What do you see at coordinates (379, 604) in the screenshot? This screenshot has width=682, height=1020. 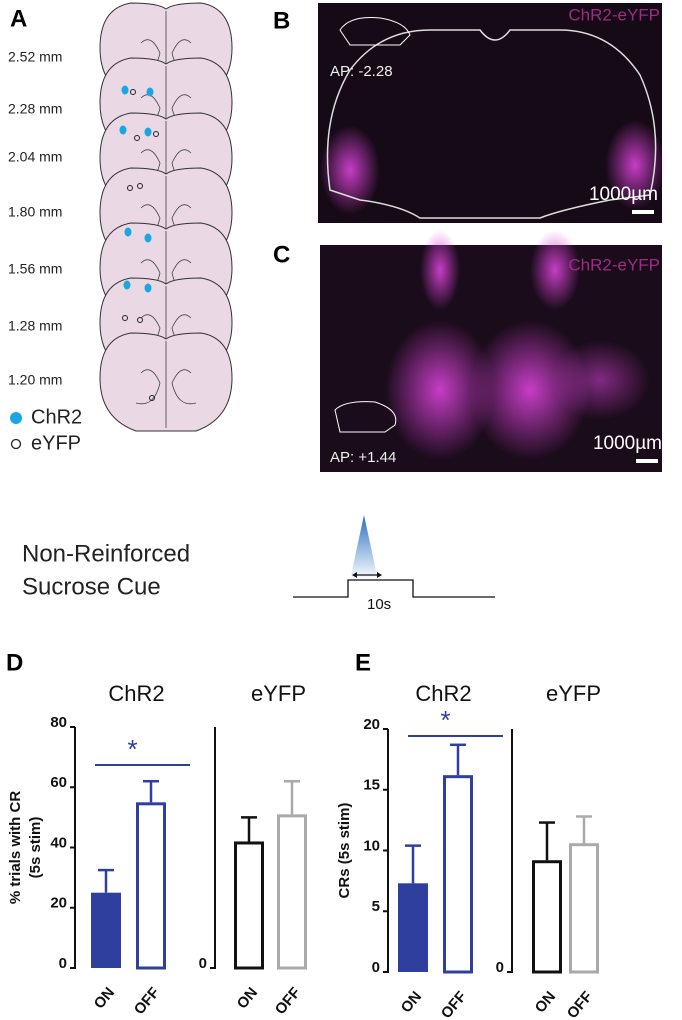 I see `duration-label: 10s` at bounding box center [379, 604].